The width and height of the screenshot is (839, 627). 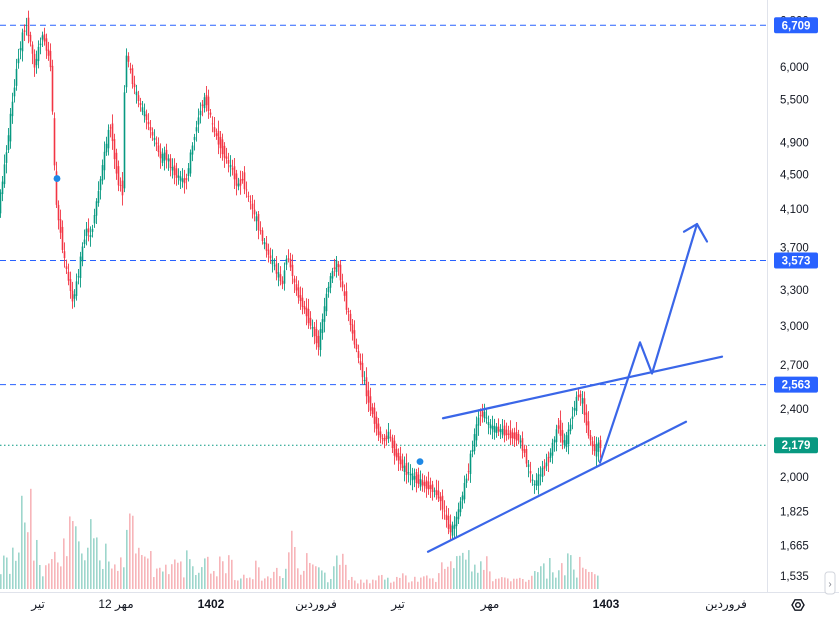 I want to click on y-tick-label: 1,665, so click(x=794, y=547).